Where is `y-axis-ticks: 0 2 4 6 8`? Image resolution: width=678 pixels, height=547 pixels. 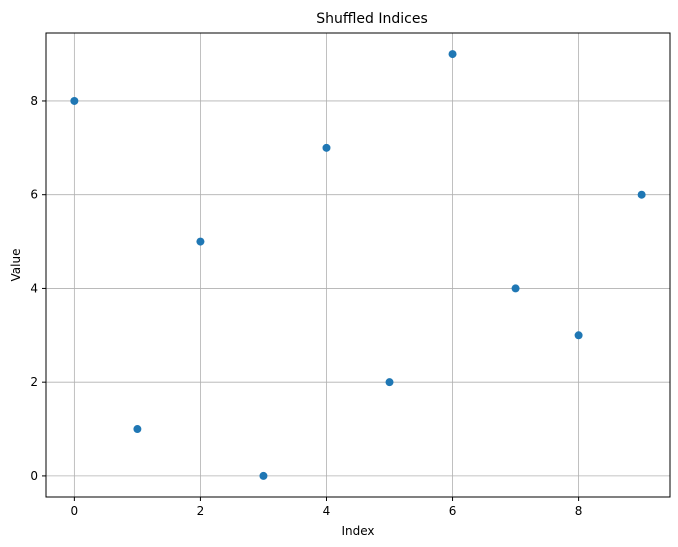 y-axis-ticks: 0 2 4 6 8 is located at coordinates (38, 288).